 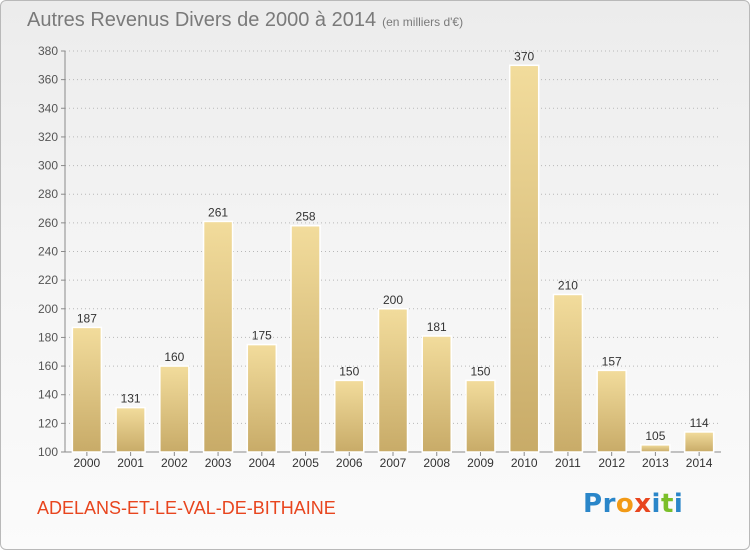 What do you see at coordinates (524, 56) in the screenshot?
I see `data-label: 370` at bounding box center [524, 56].